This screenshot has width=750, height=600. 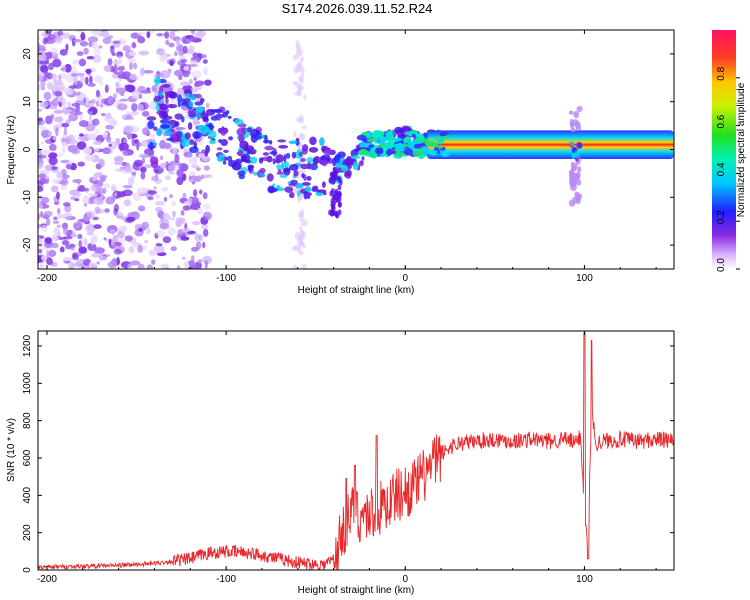 What do you see at coordinates (721, 73) in the screenshot?
I see `colorbar-tick-label: 0.8` at bounding box center [721, 73].